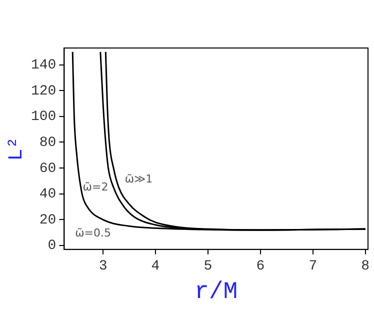 The height and width of the screenshot is (336, 374). I want to click on y-tick-label: 120, so click(43, 91).